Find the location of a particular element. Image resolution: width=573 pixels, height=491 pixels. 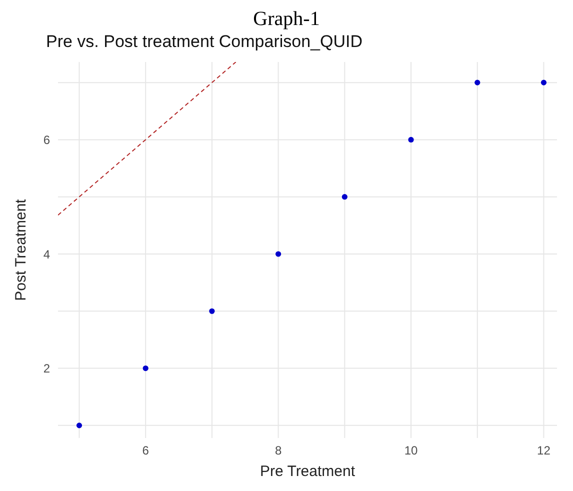

x-tick-label: 8 is located at coordinates (278, 451).